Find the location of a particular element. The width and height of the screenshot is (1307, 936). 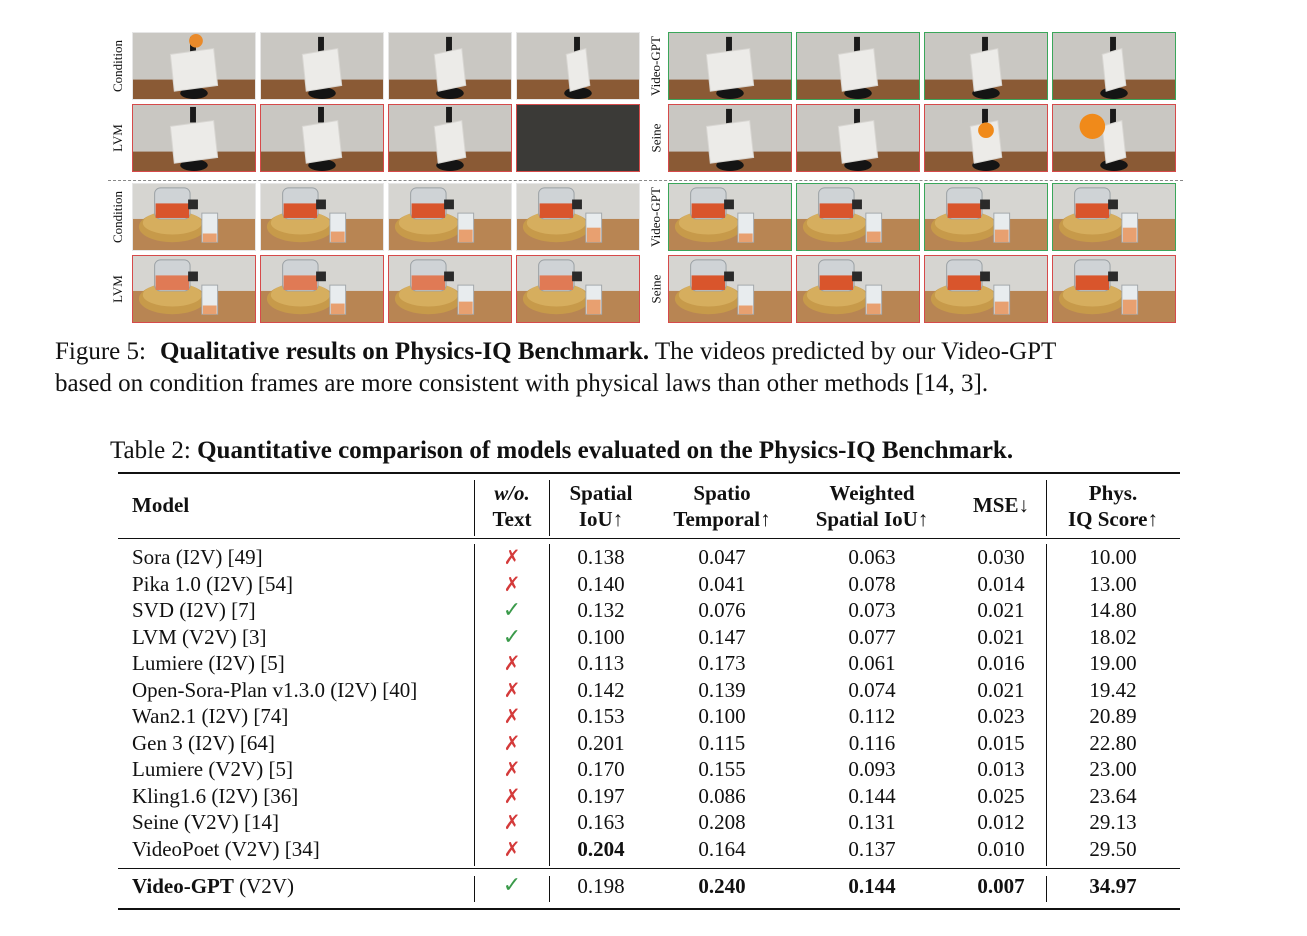

table-row-spatio-temporal: 0.155 is located at coordinates (722, 769).